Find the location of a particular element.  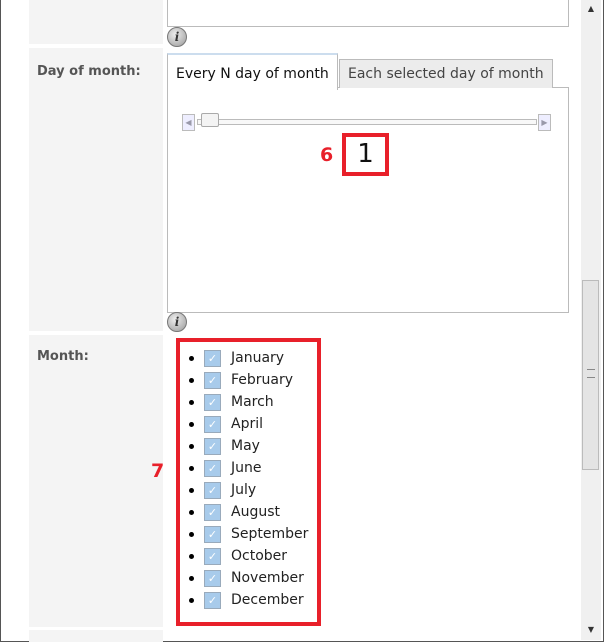

month-name: January is located at coordinates (258, 358).